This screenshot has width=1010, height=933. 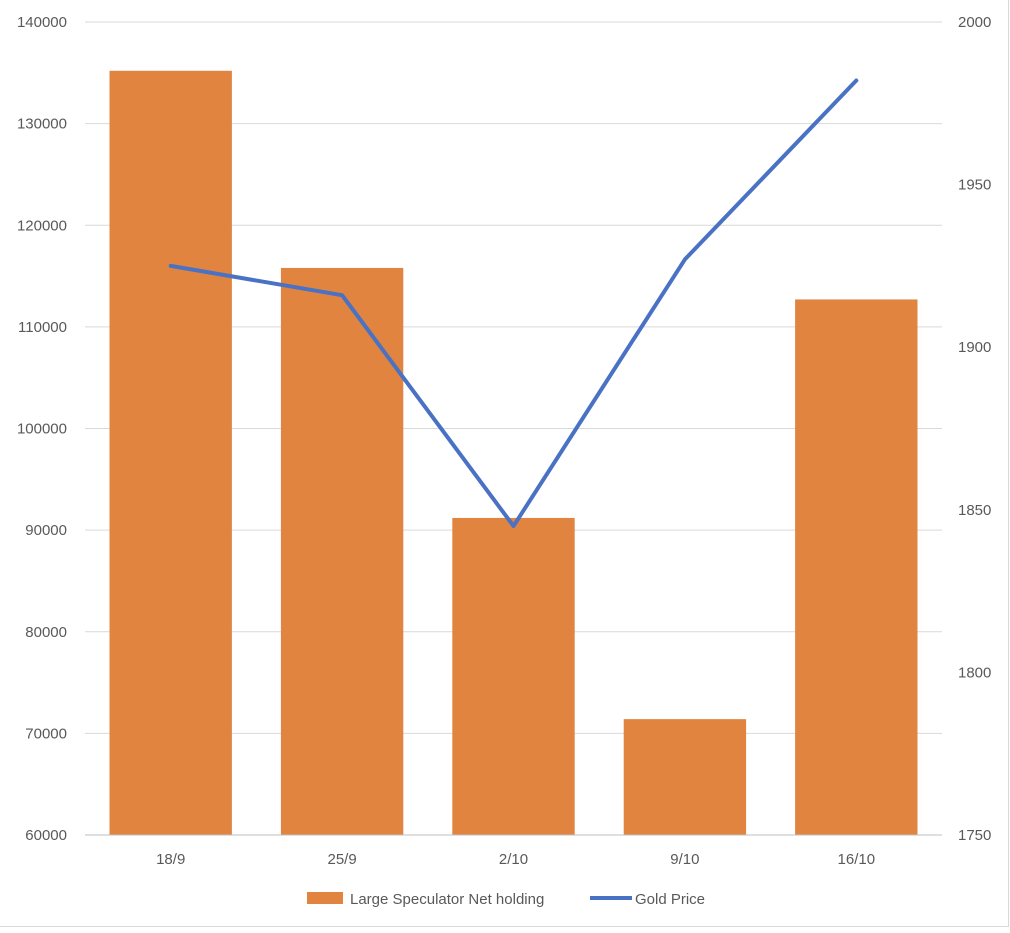 I want to click on right-axis-tick-label: 1850, so click(x=974, y=510).